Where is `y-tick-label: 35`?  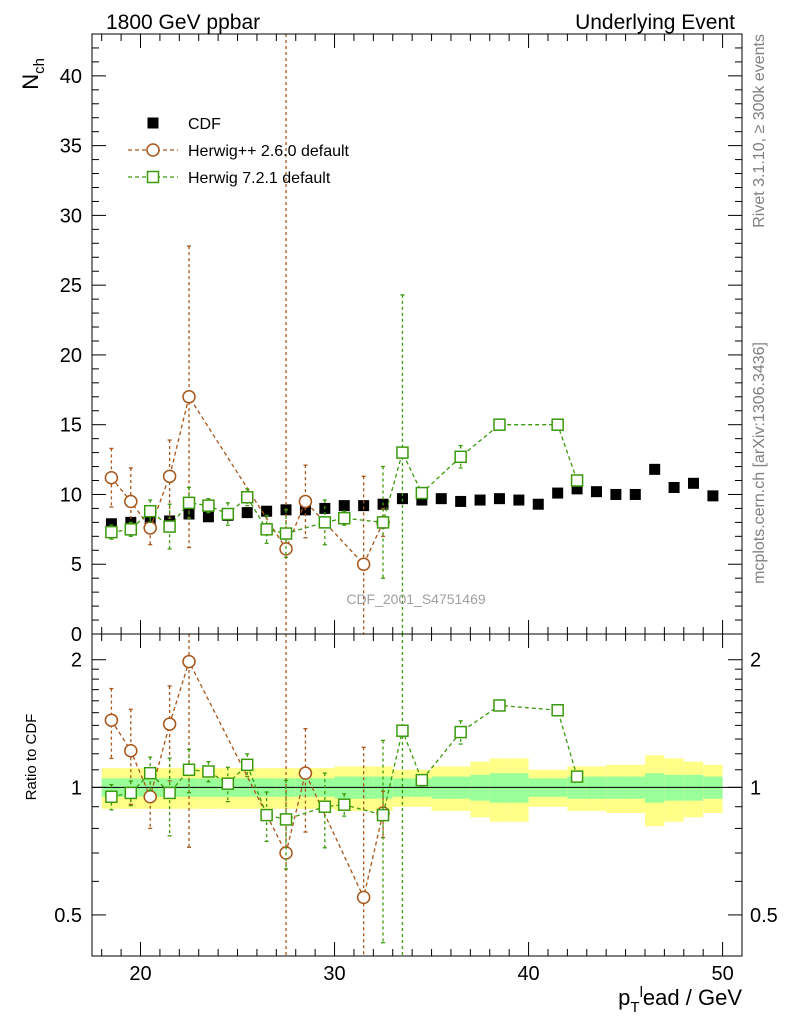
y-tick-label: 35 is located at coordinates (71, 147).